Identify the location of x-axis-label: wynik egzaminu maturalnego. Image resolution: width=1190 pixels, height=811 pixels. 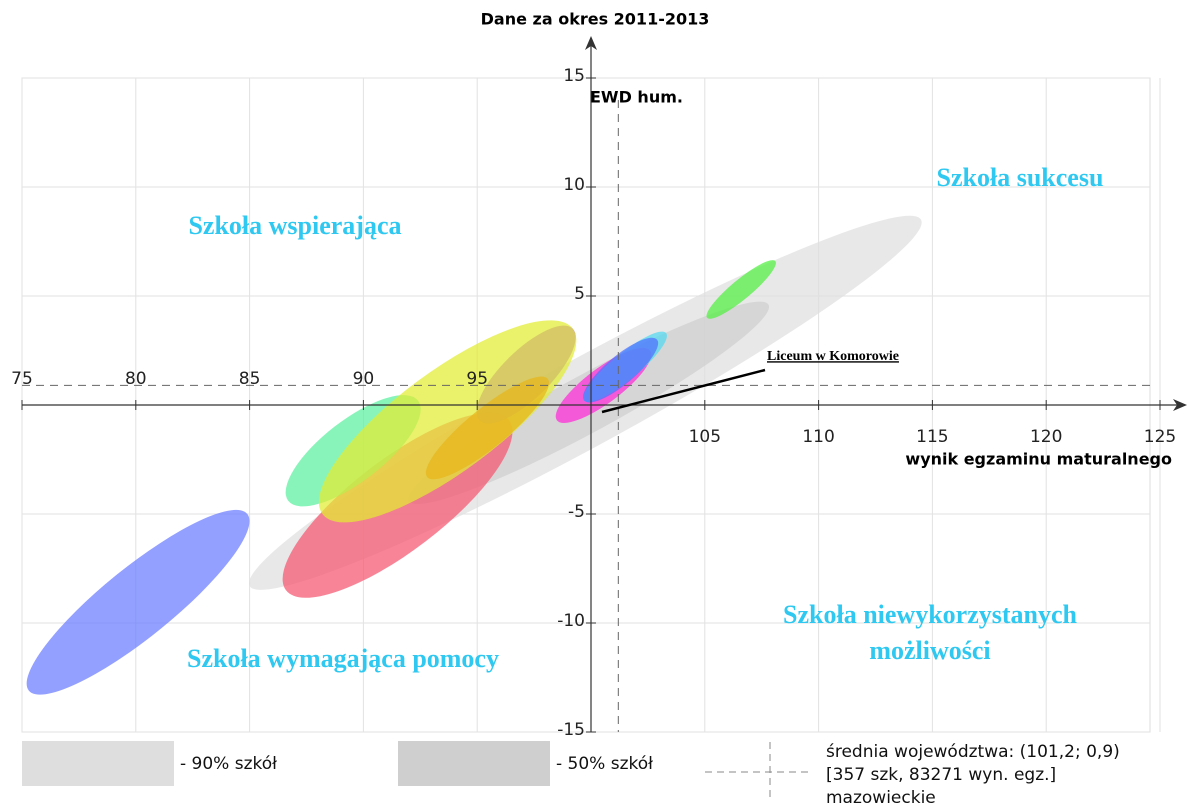
(1038, 459).